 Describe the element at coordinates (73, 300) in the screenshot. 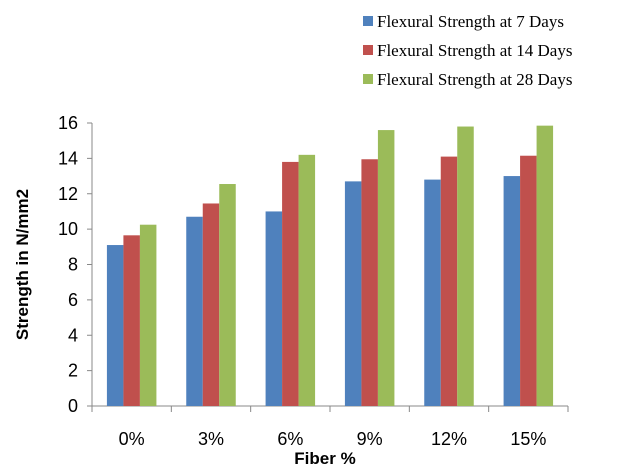

I see `y-tick-label: 6` at that location.